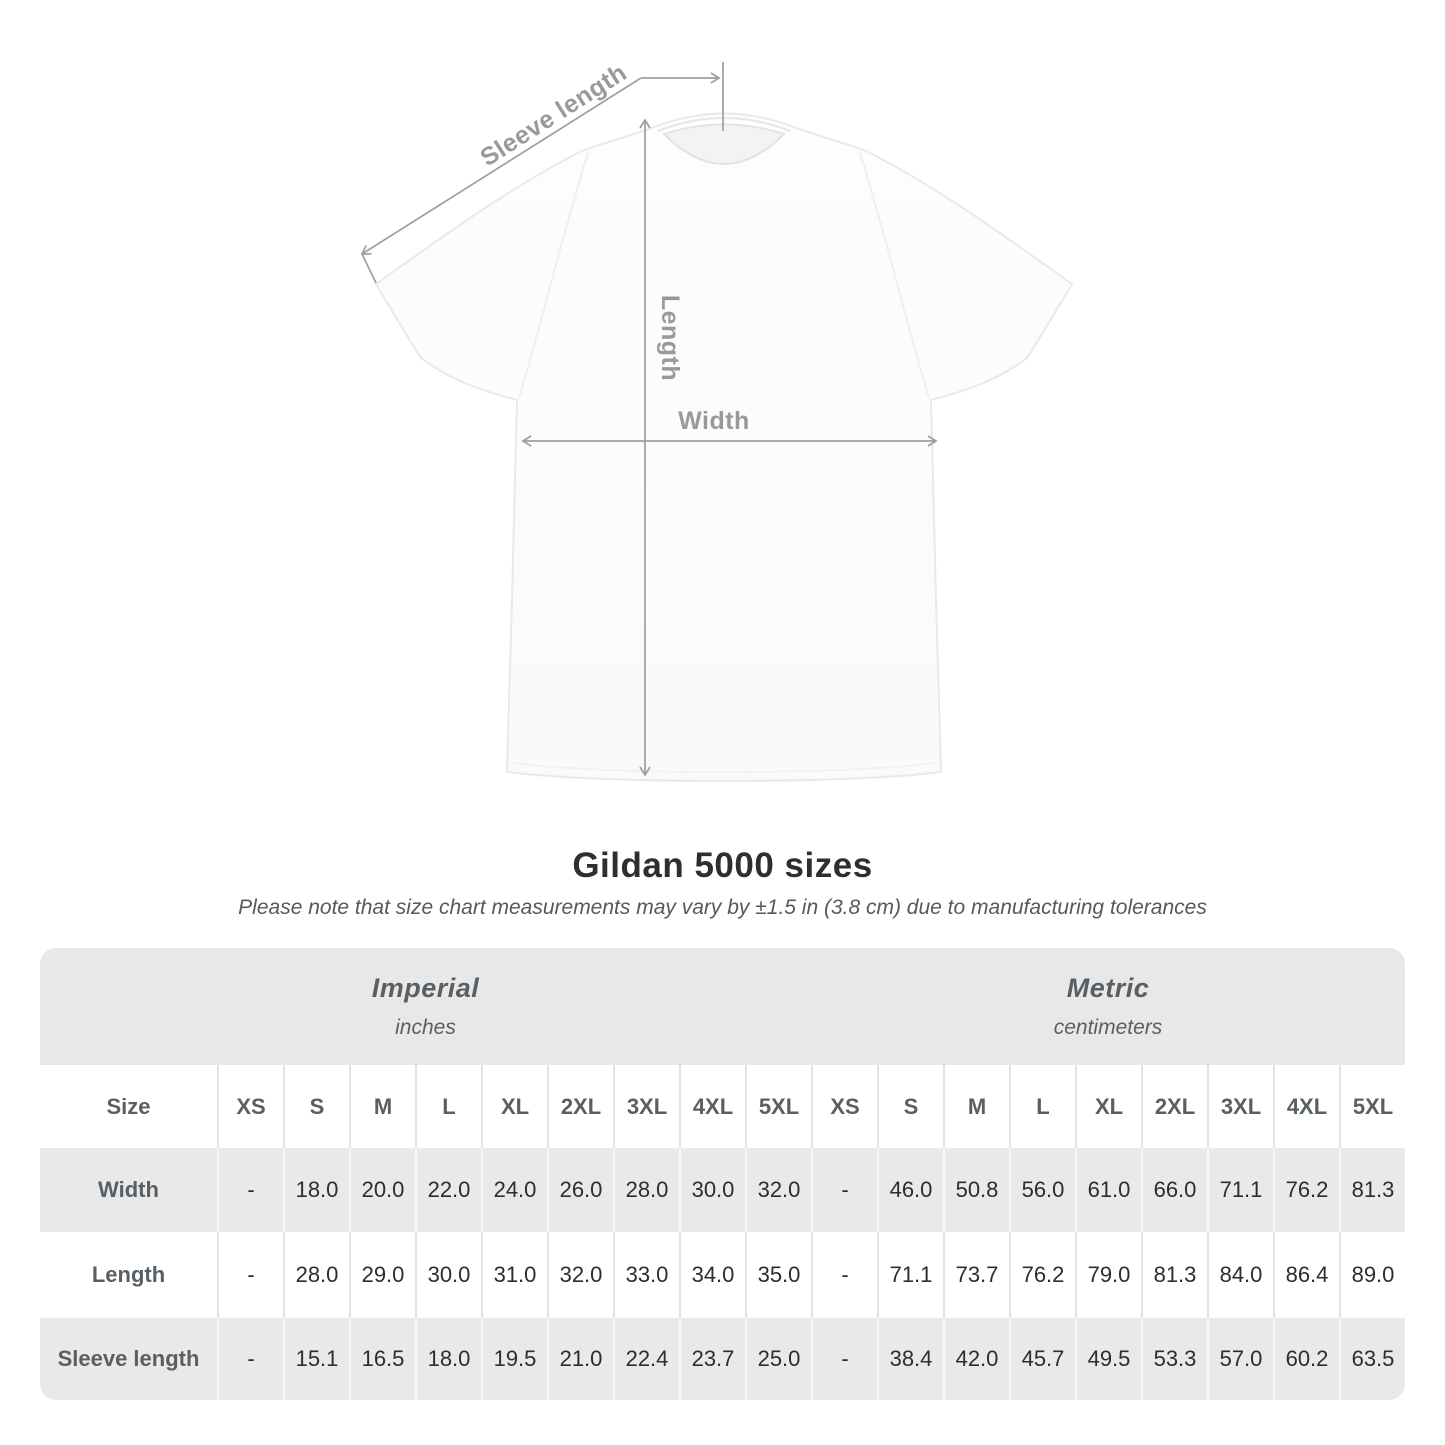  What do you see at coordinates (1306, 1359) in the screenshot?
I see `value-cell: 60.2` at bounding box center [1306, 1359].